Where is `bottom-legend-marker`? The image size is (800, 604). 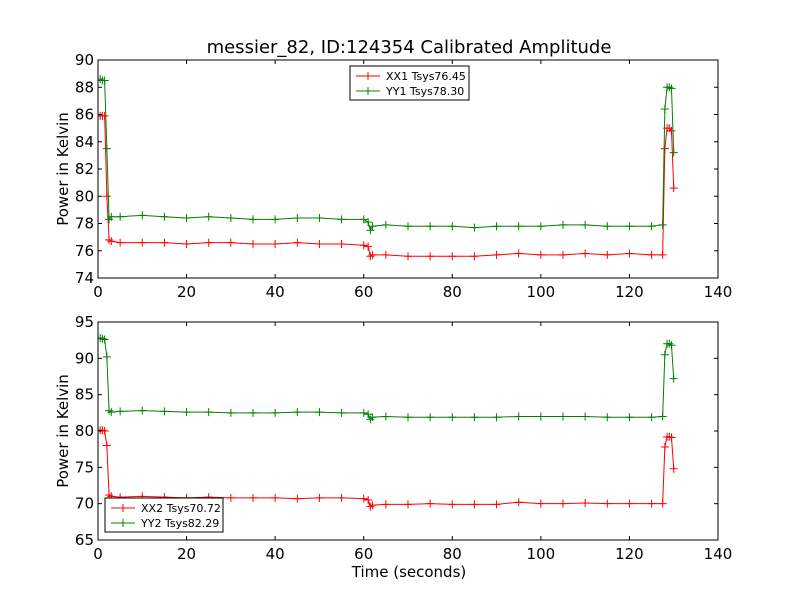 bottom-legend-marker is located at coordinates (123, 523).